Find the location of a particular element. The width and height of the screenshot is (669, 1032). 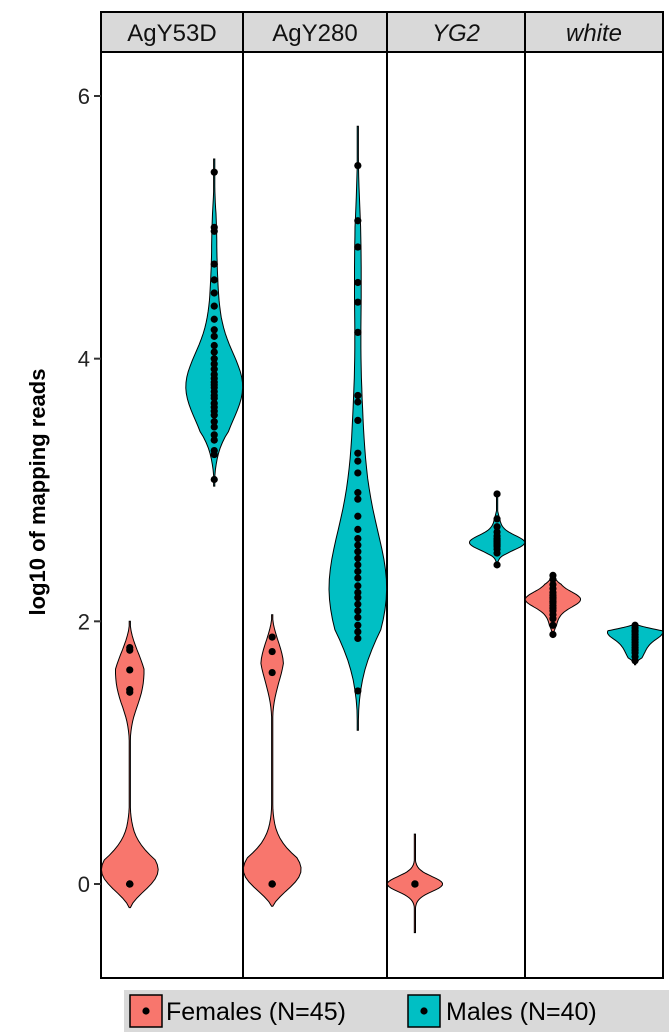

facet-label-agy280: AgY280 is located at coordinates (314, 33).